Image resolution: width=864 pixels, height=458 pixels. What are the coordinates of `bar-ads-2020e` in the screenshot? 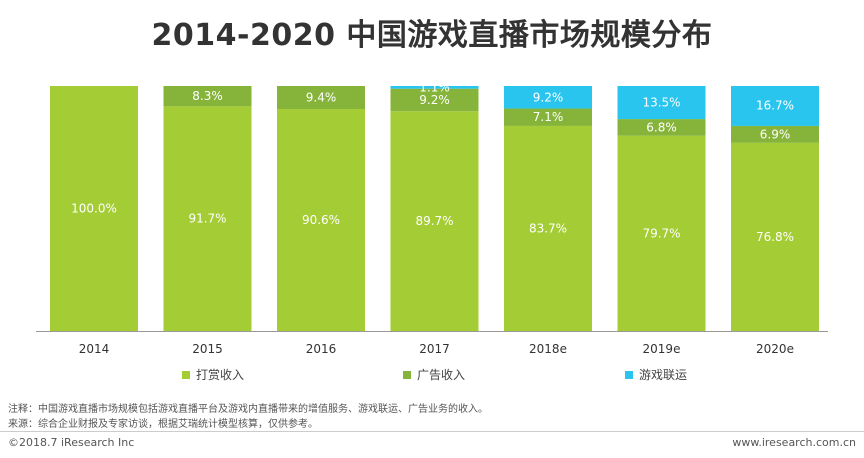 It's located at (775, 134).